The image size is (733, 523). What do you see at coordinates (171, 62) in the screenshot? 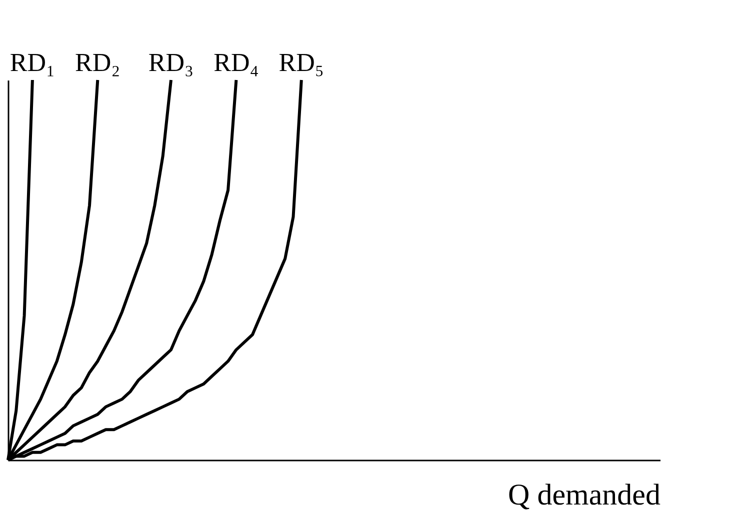
I see `series-label: RD₃` at bounding box center [171, 62].